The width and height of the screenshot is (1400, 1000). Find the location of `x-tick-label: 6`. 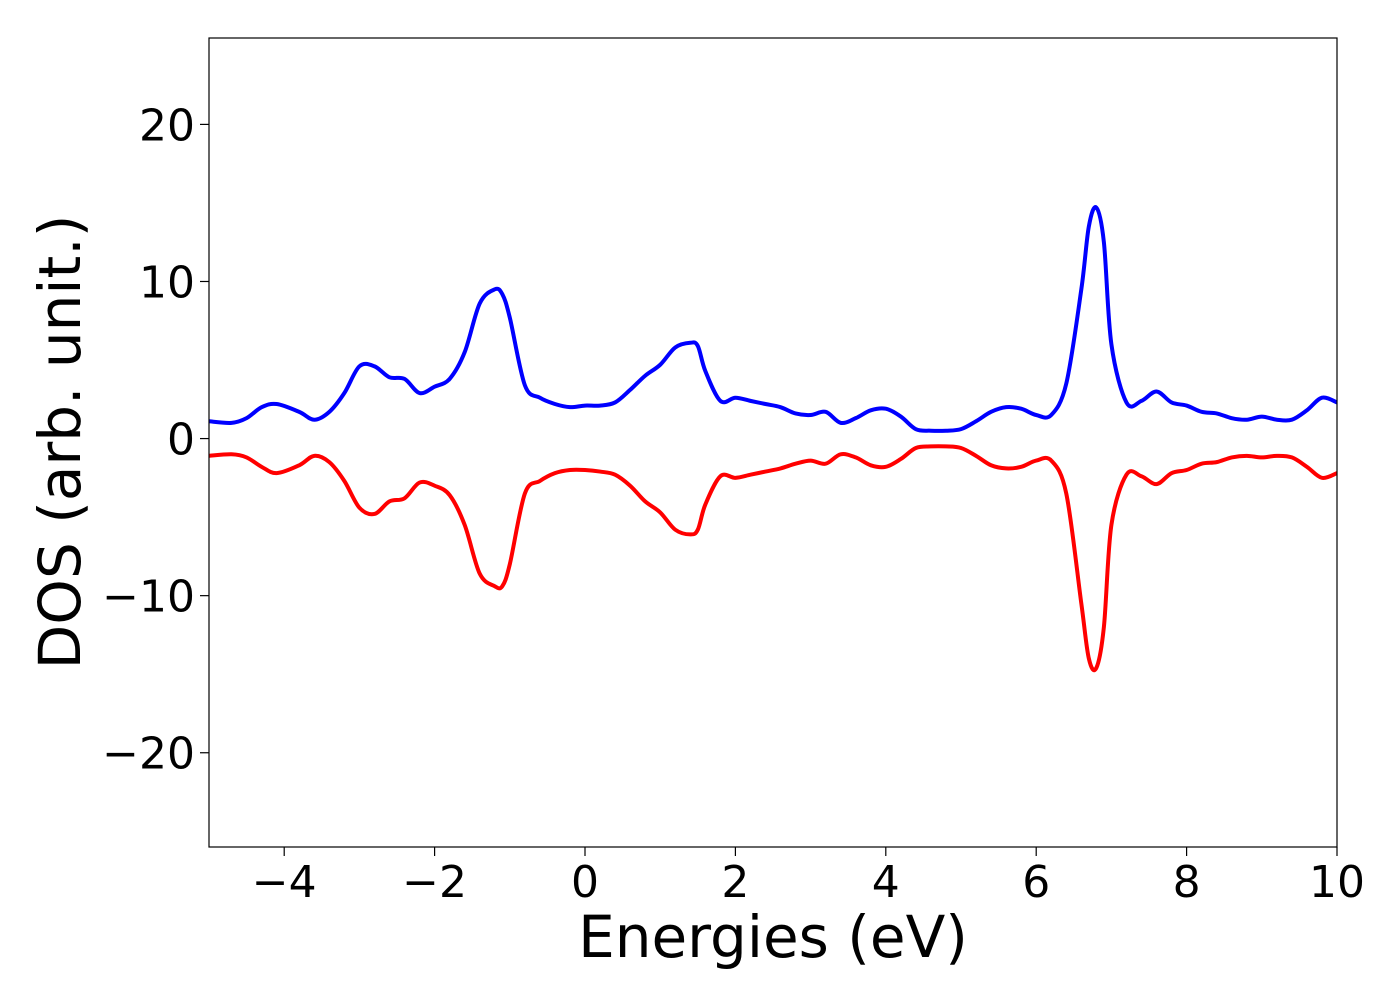

x-tick-label: 6 is located at coordinates (1036, 882).